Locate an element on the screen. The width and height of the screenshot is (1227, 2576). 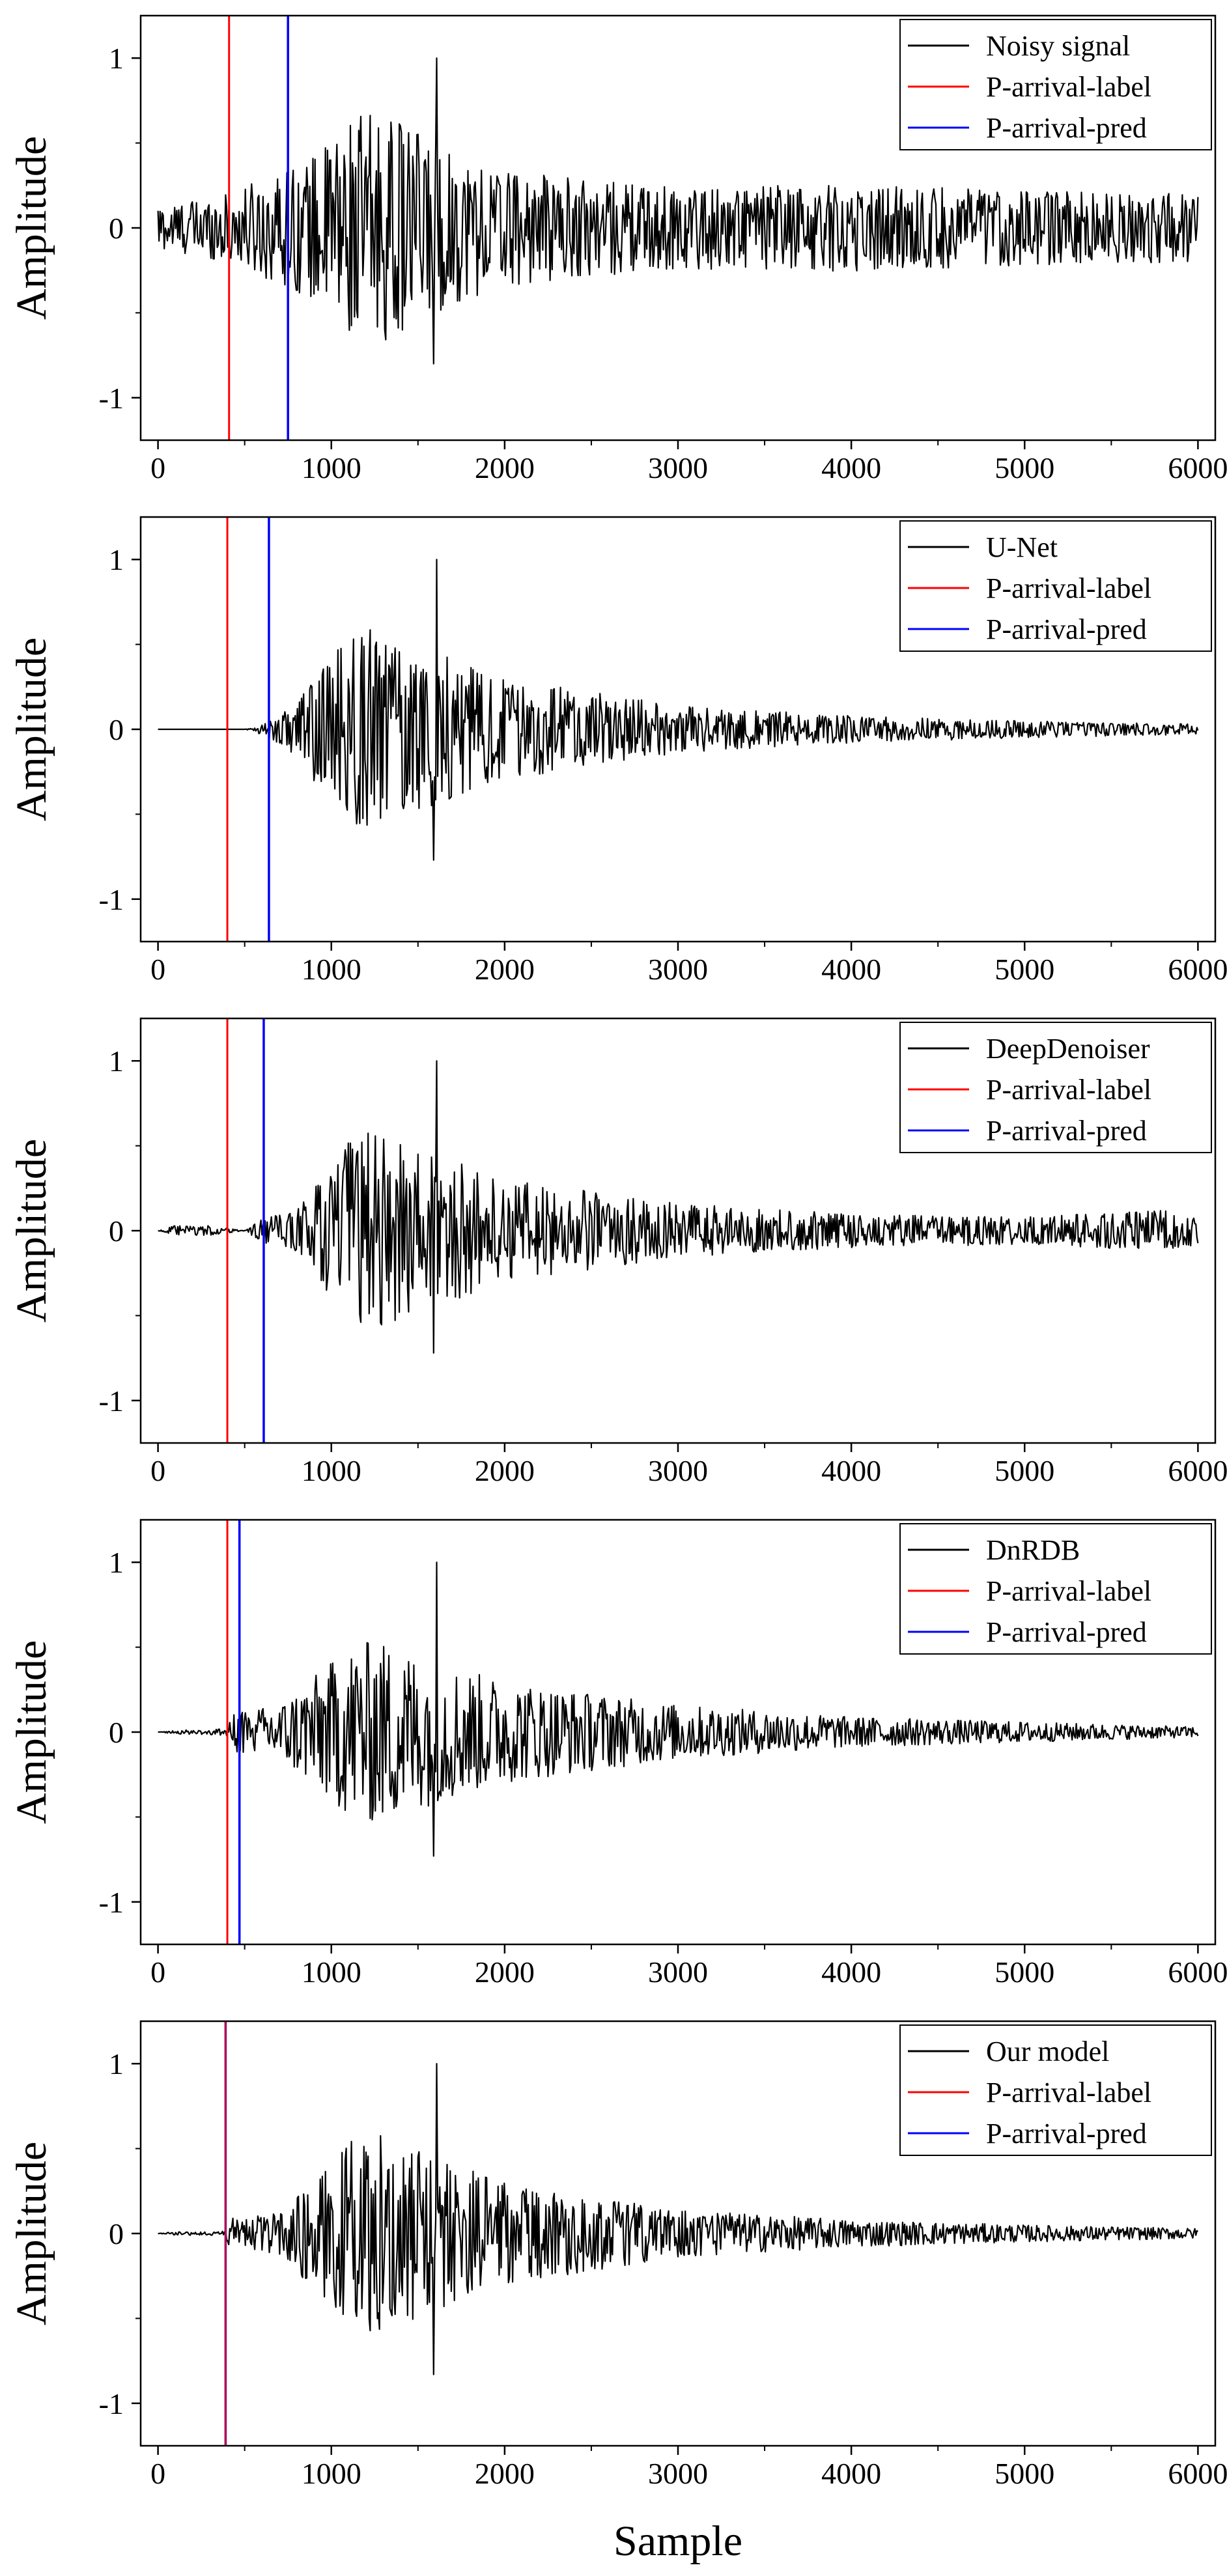
x-axis-title: Sample is located at coordinates (678, 2541).